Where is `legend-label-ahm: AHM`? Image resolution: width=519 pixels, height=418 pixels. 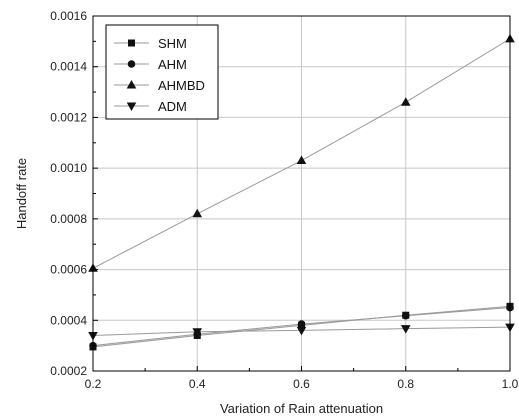
legend-label-ahm: AHM is located at coordinates (172, 64).